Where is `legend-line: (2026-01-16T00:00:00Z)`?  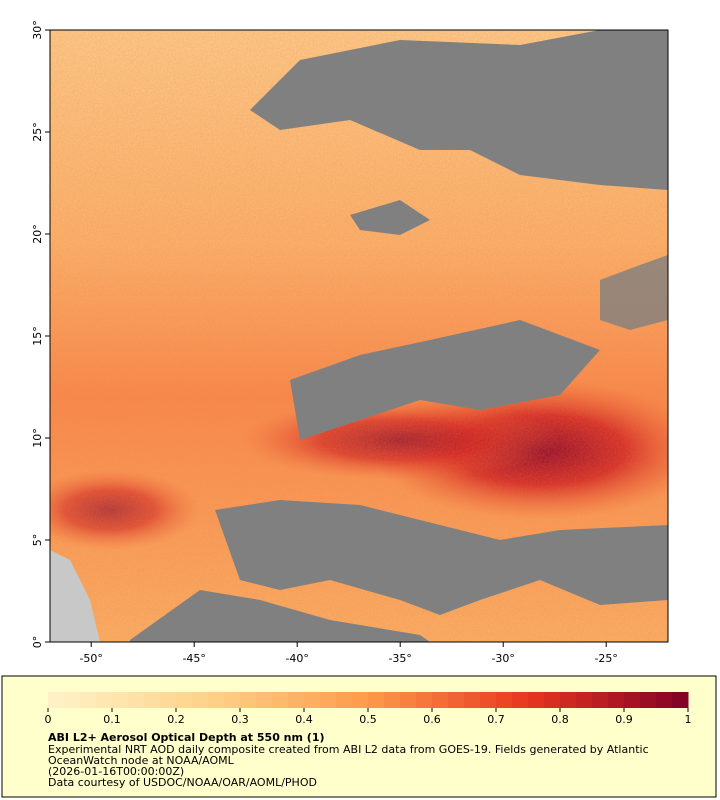
legend-line: (2026-01-16T00:00:00Z) is located at coordinates (116, 771).